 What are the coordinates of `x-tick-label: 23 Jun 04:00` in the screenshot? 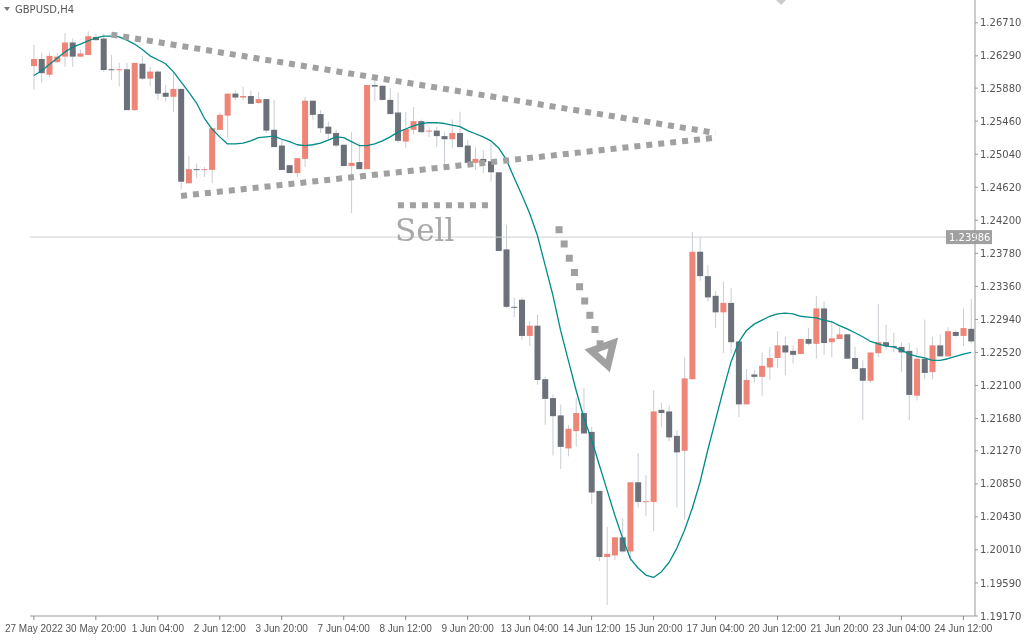 It's located at (901, 628).